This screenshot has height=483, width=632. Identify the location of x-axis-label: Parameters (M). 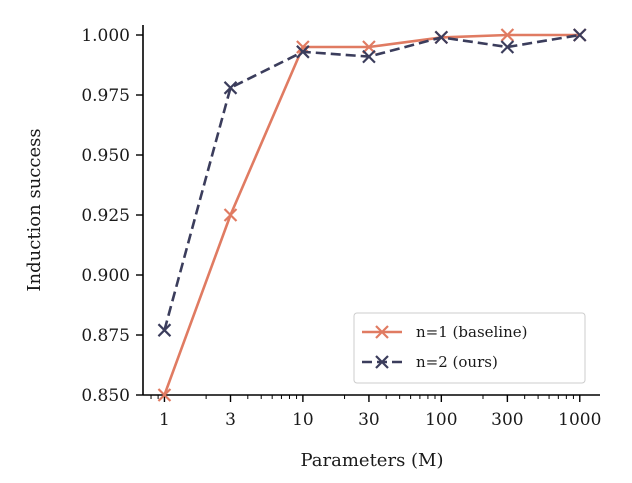
(371, 460).